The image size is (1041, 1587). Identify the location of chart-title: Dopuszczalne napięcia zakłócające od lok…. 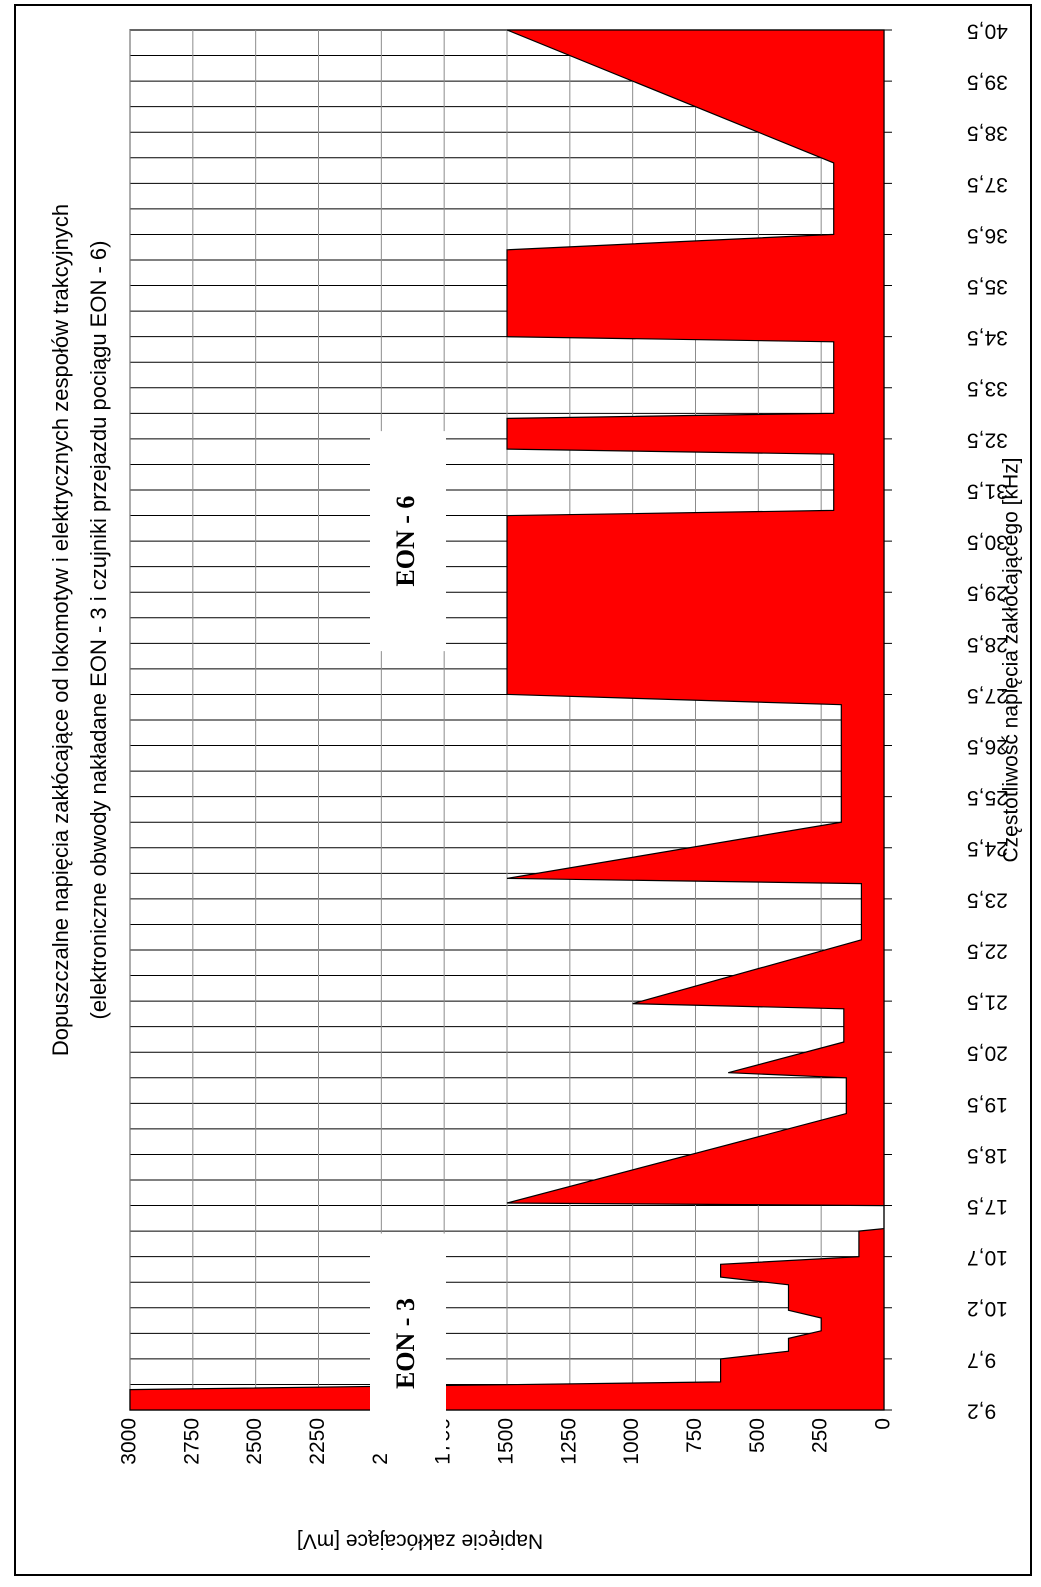
(60, 630).